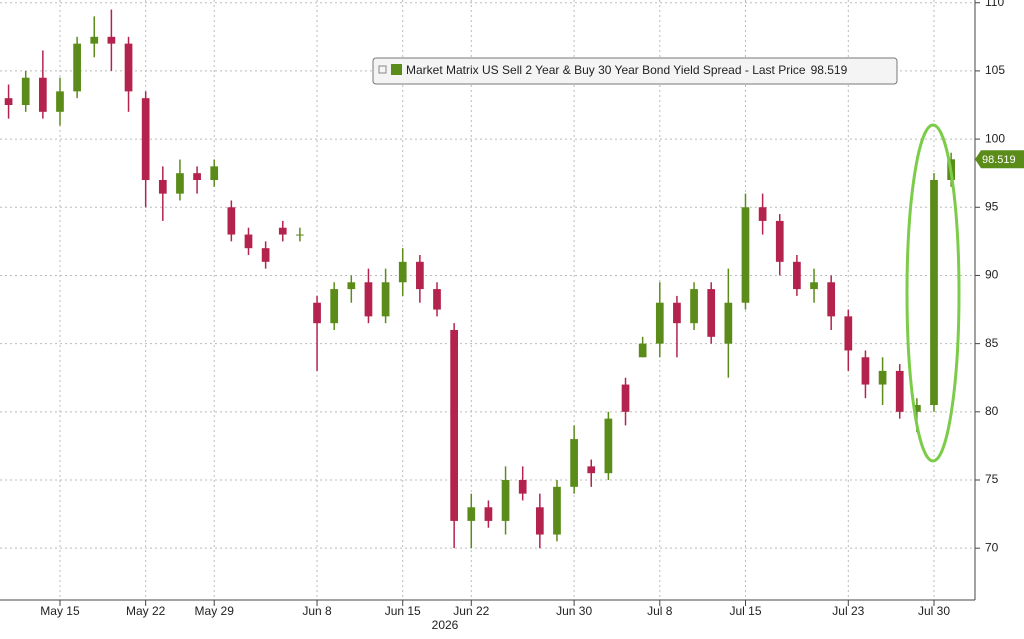  I want to click on y-tick-label: 70, so click(992, 547).